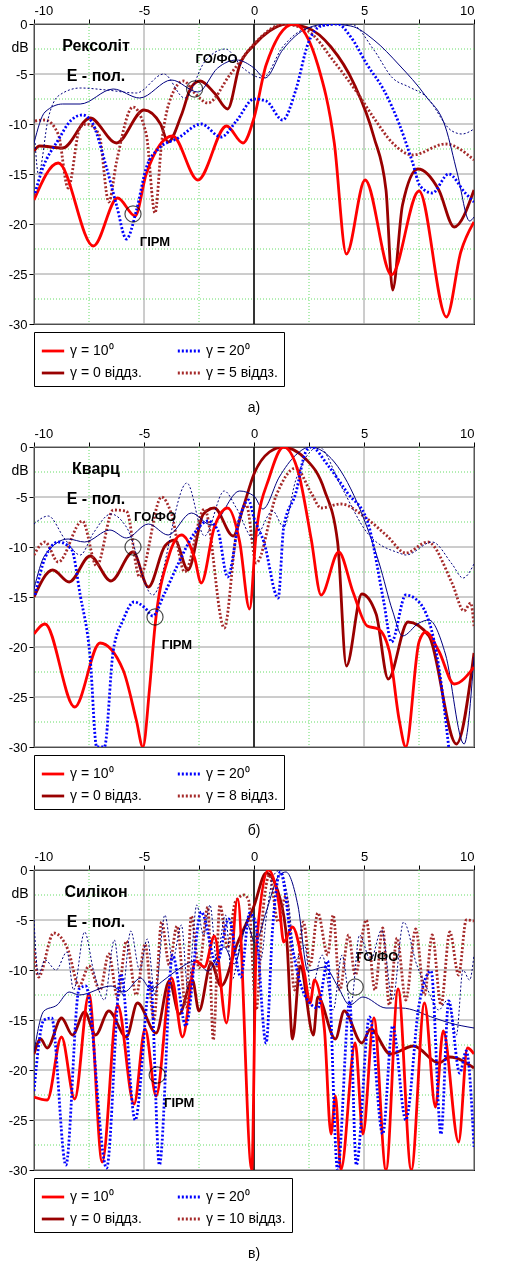 This screenshot has width=511, height=1261. I want to click on legend-label: γ = 8 віддз., so click(242, 795).